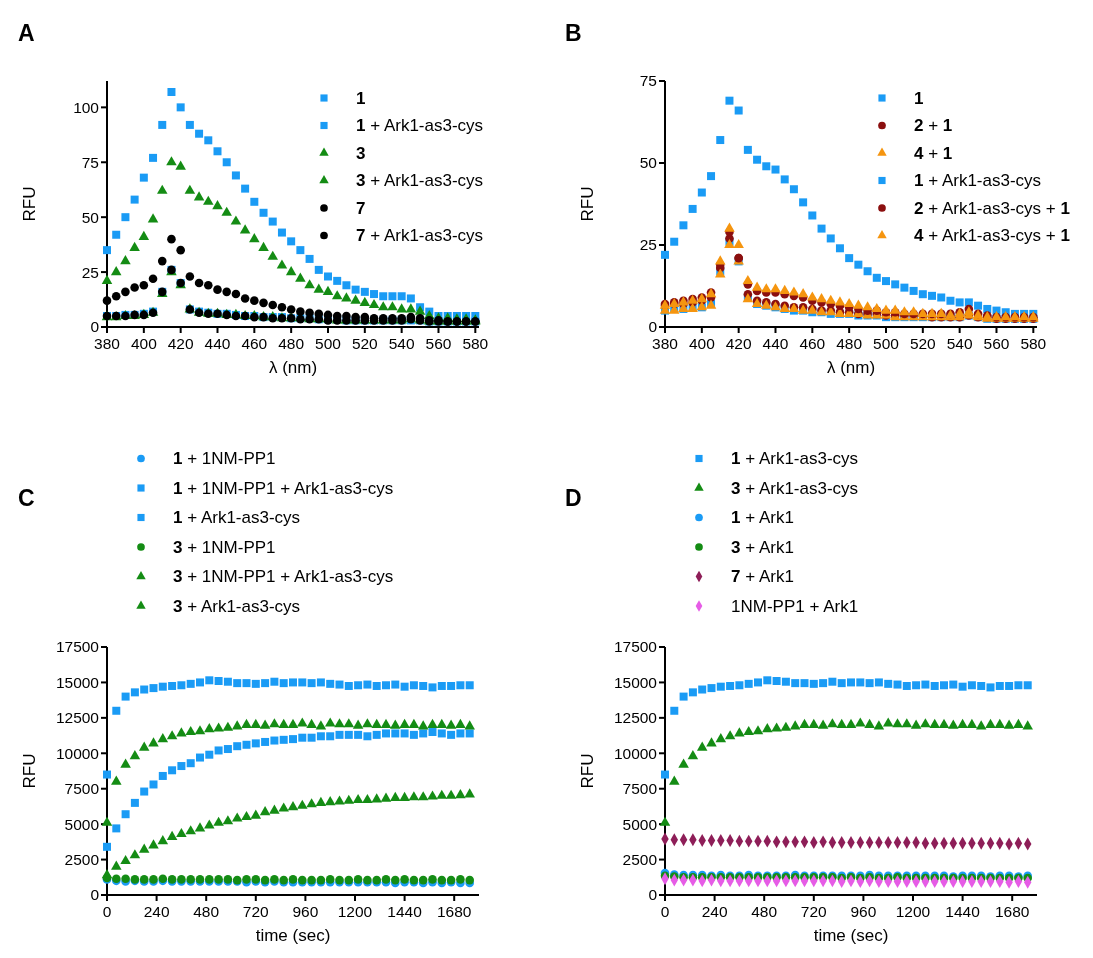 This screenshot has width=1093, height=958. I want to click on legend-label: 1 + 1NM-PP1 + Ark1-as3-cys, so click(283, 488).